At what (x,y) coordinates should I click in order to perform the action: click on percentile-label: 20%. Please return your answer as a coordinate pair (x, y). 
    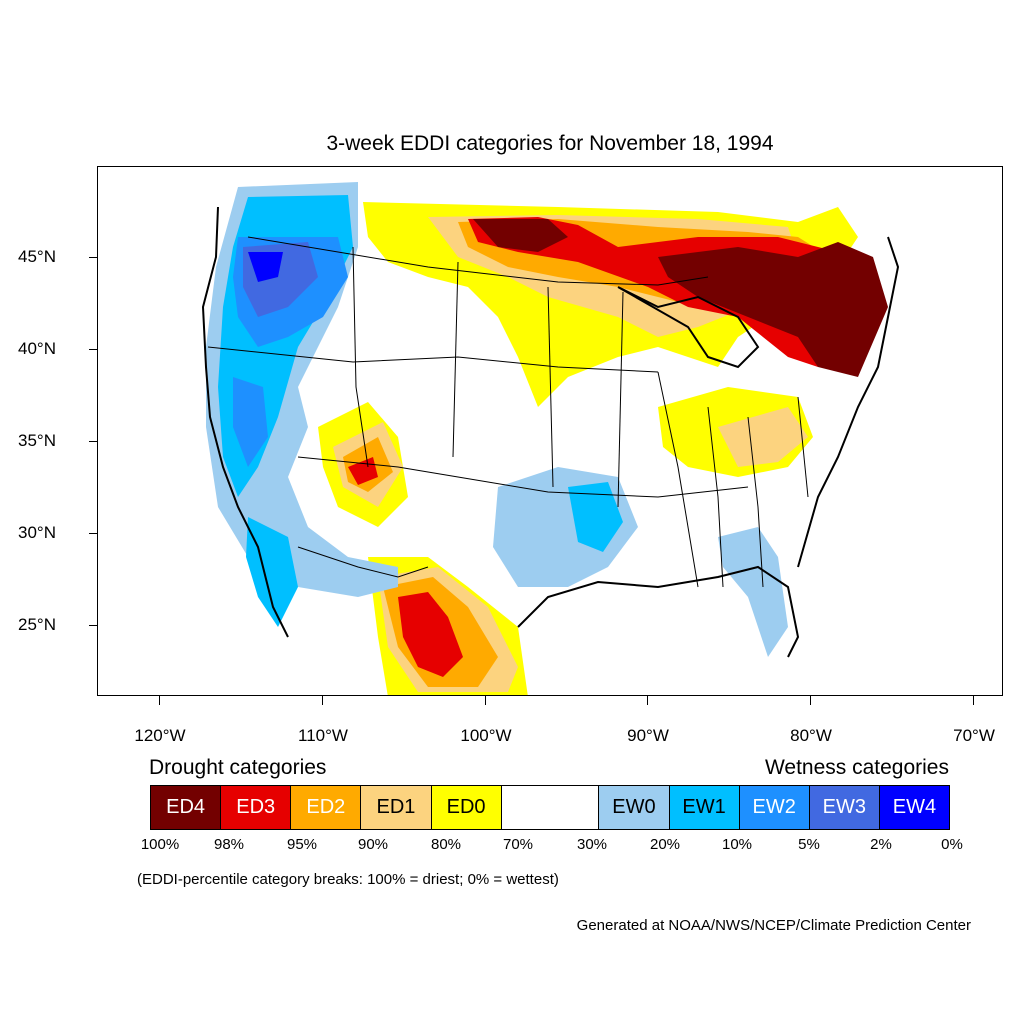
    Looking at the image, I should click on (665, 844).